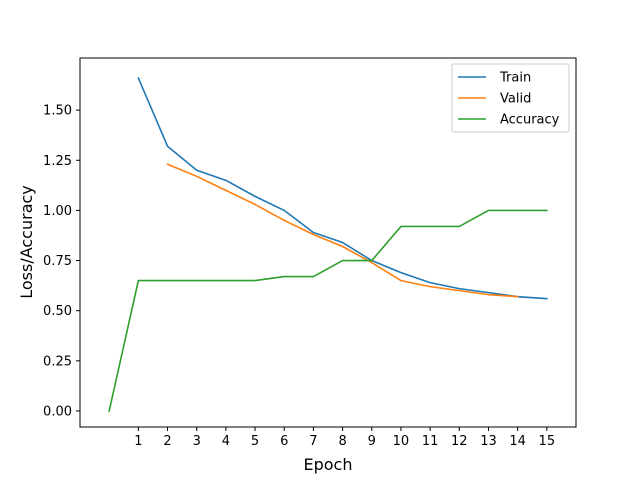  I want to click on y-tick-label: 0.75, so click(57, 261).